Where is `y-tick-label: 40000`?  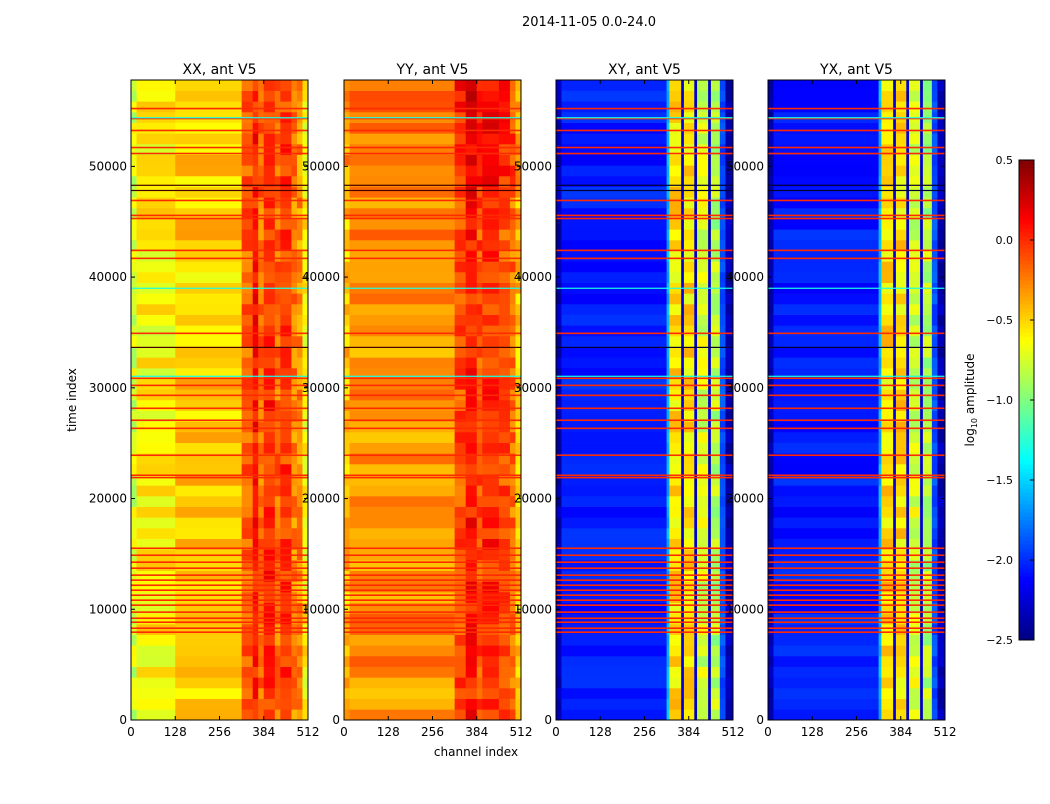 y-tick-label: 40000 is located at coordinates (108, 277).